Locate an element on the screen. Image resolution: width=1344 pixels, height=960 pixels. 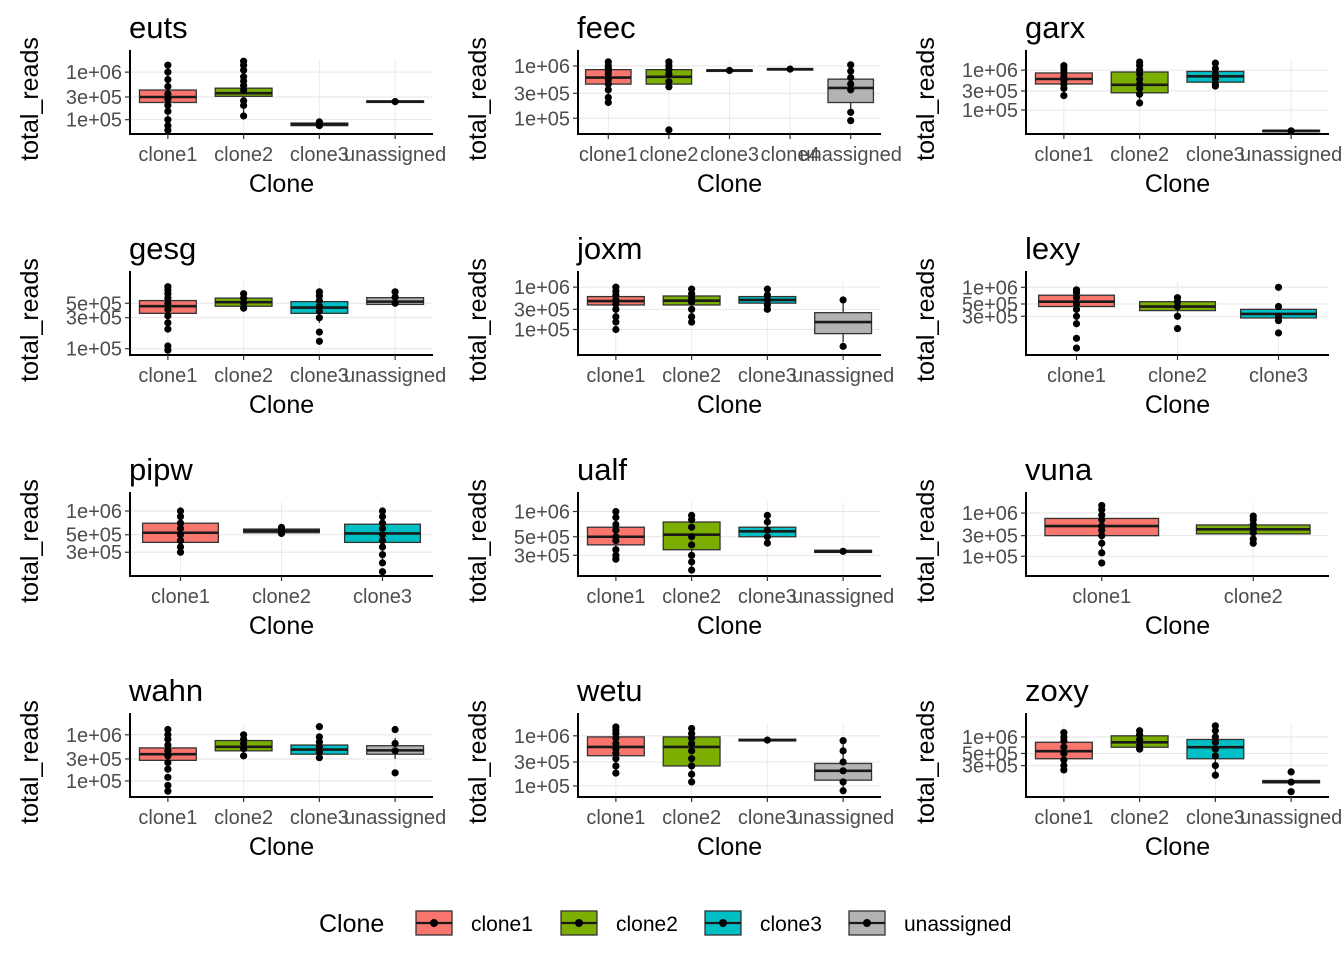
box-clone3 is located at coordinates (1215, 750).